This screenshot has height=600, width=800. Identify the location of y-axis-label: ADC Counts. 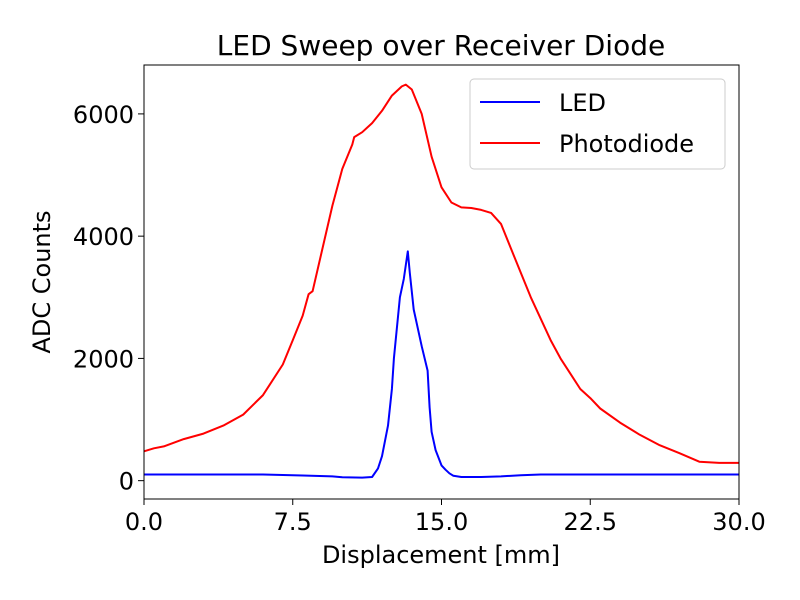
(42, 281).